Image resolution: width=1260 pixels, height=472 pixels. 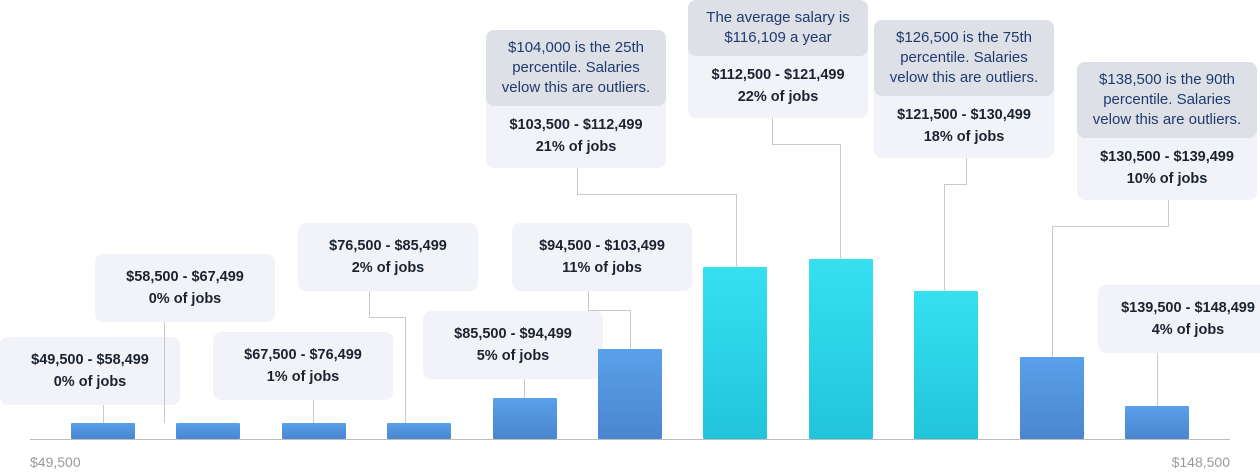 I want to click on bin-label-card-2: $58,500 - $67,499 0% of jobs, so click(x=185, y=288).